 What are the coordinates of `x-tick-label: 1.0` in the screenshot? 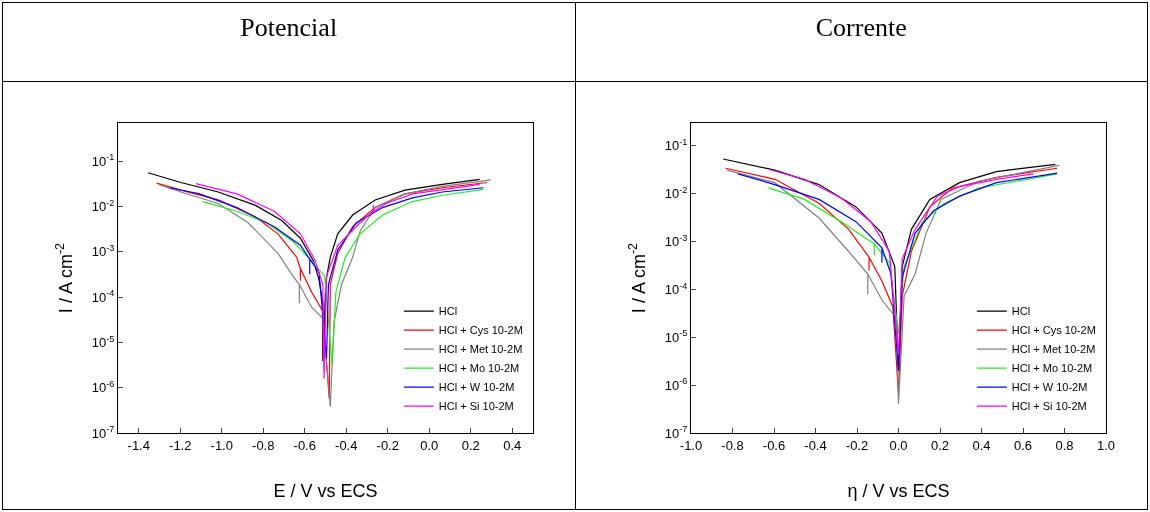 It's located at (1105, 445).